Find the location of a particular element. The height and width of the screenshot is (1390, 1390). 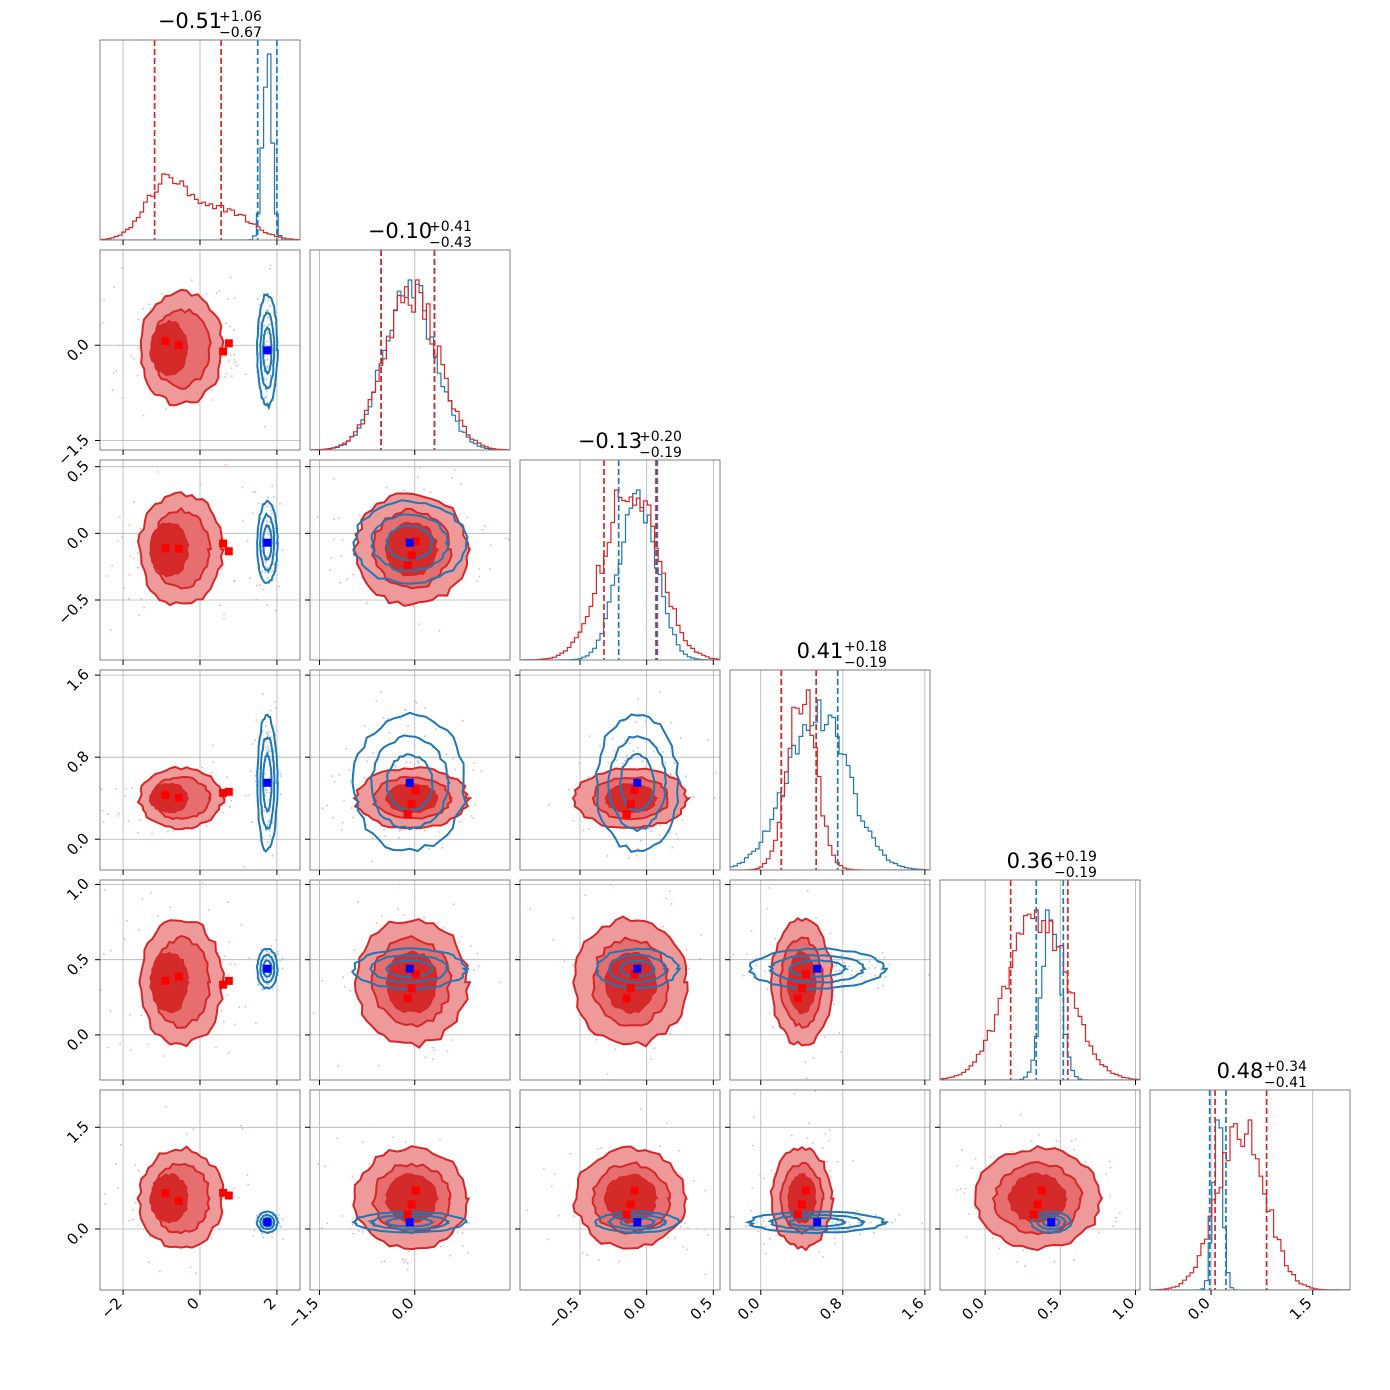

contour-a-inner is located at coordinates (631, 798).